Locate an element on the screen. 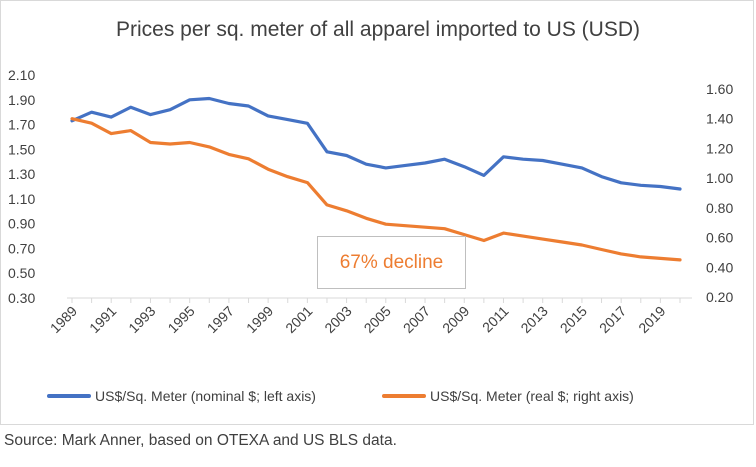 Image resolution: width=756 pixels, height=467 pixels. right-tick-label: 0.80 is located at coordinates (719, 208).